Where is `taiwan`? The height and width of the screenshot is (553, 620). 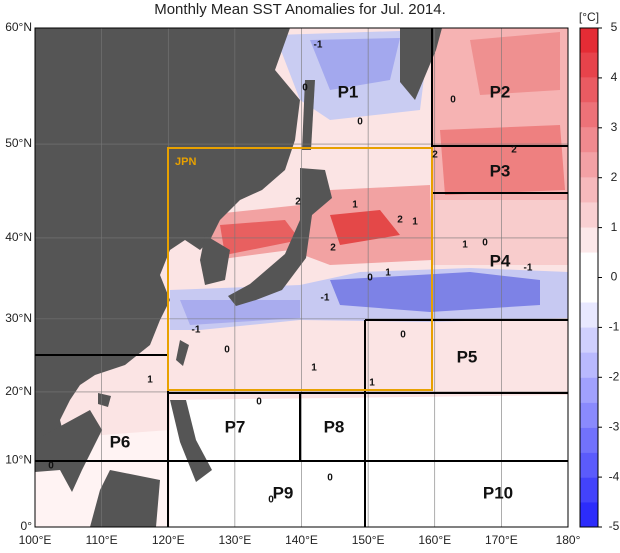
taiwan is located at coordinates (182, 353).